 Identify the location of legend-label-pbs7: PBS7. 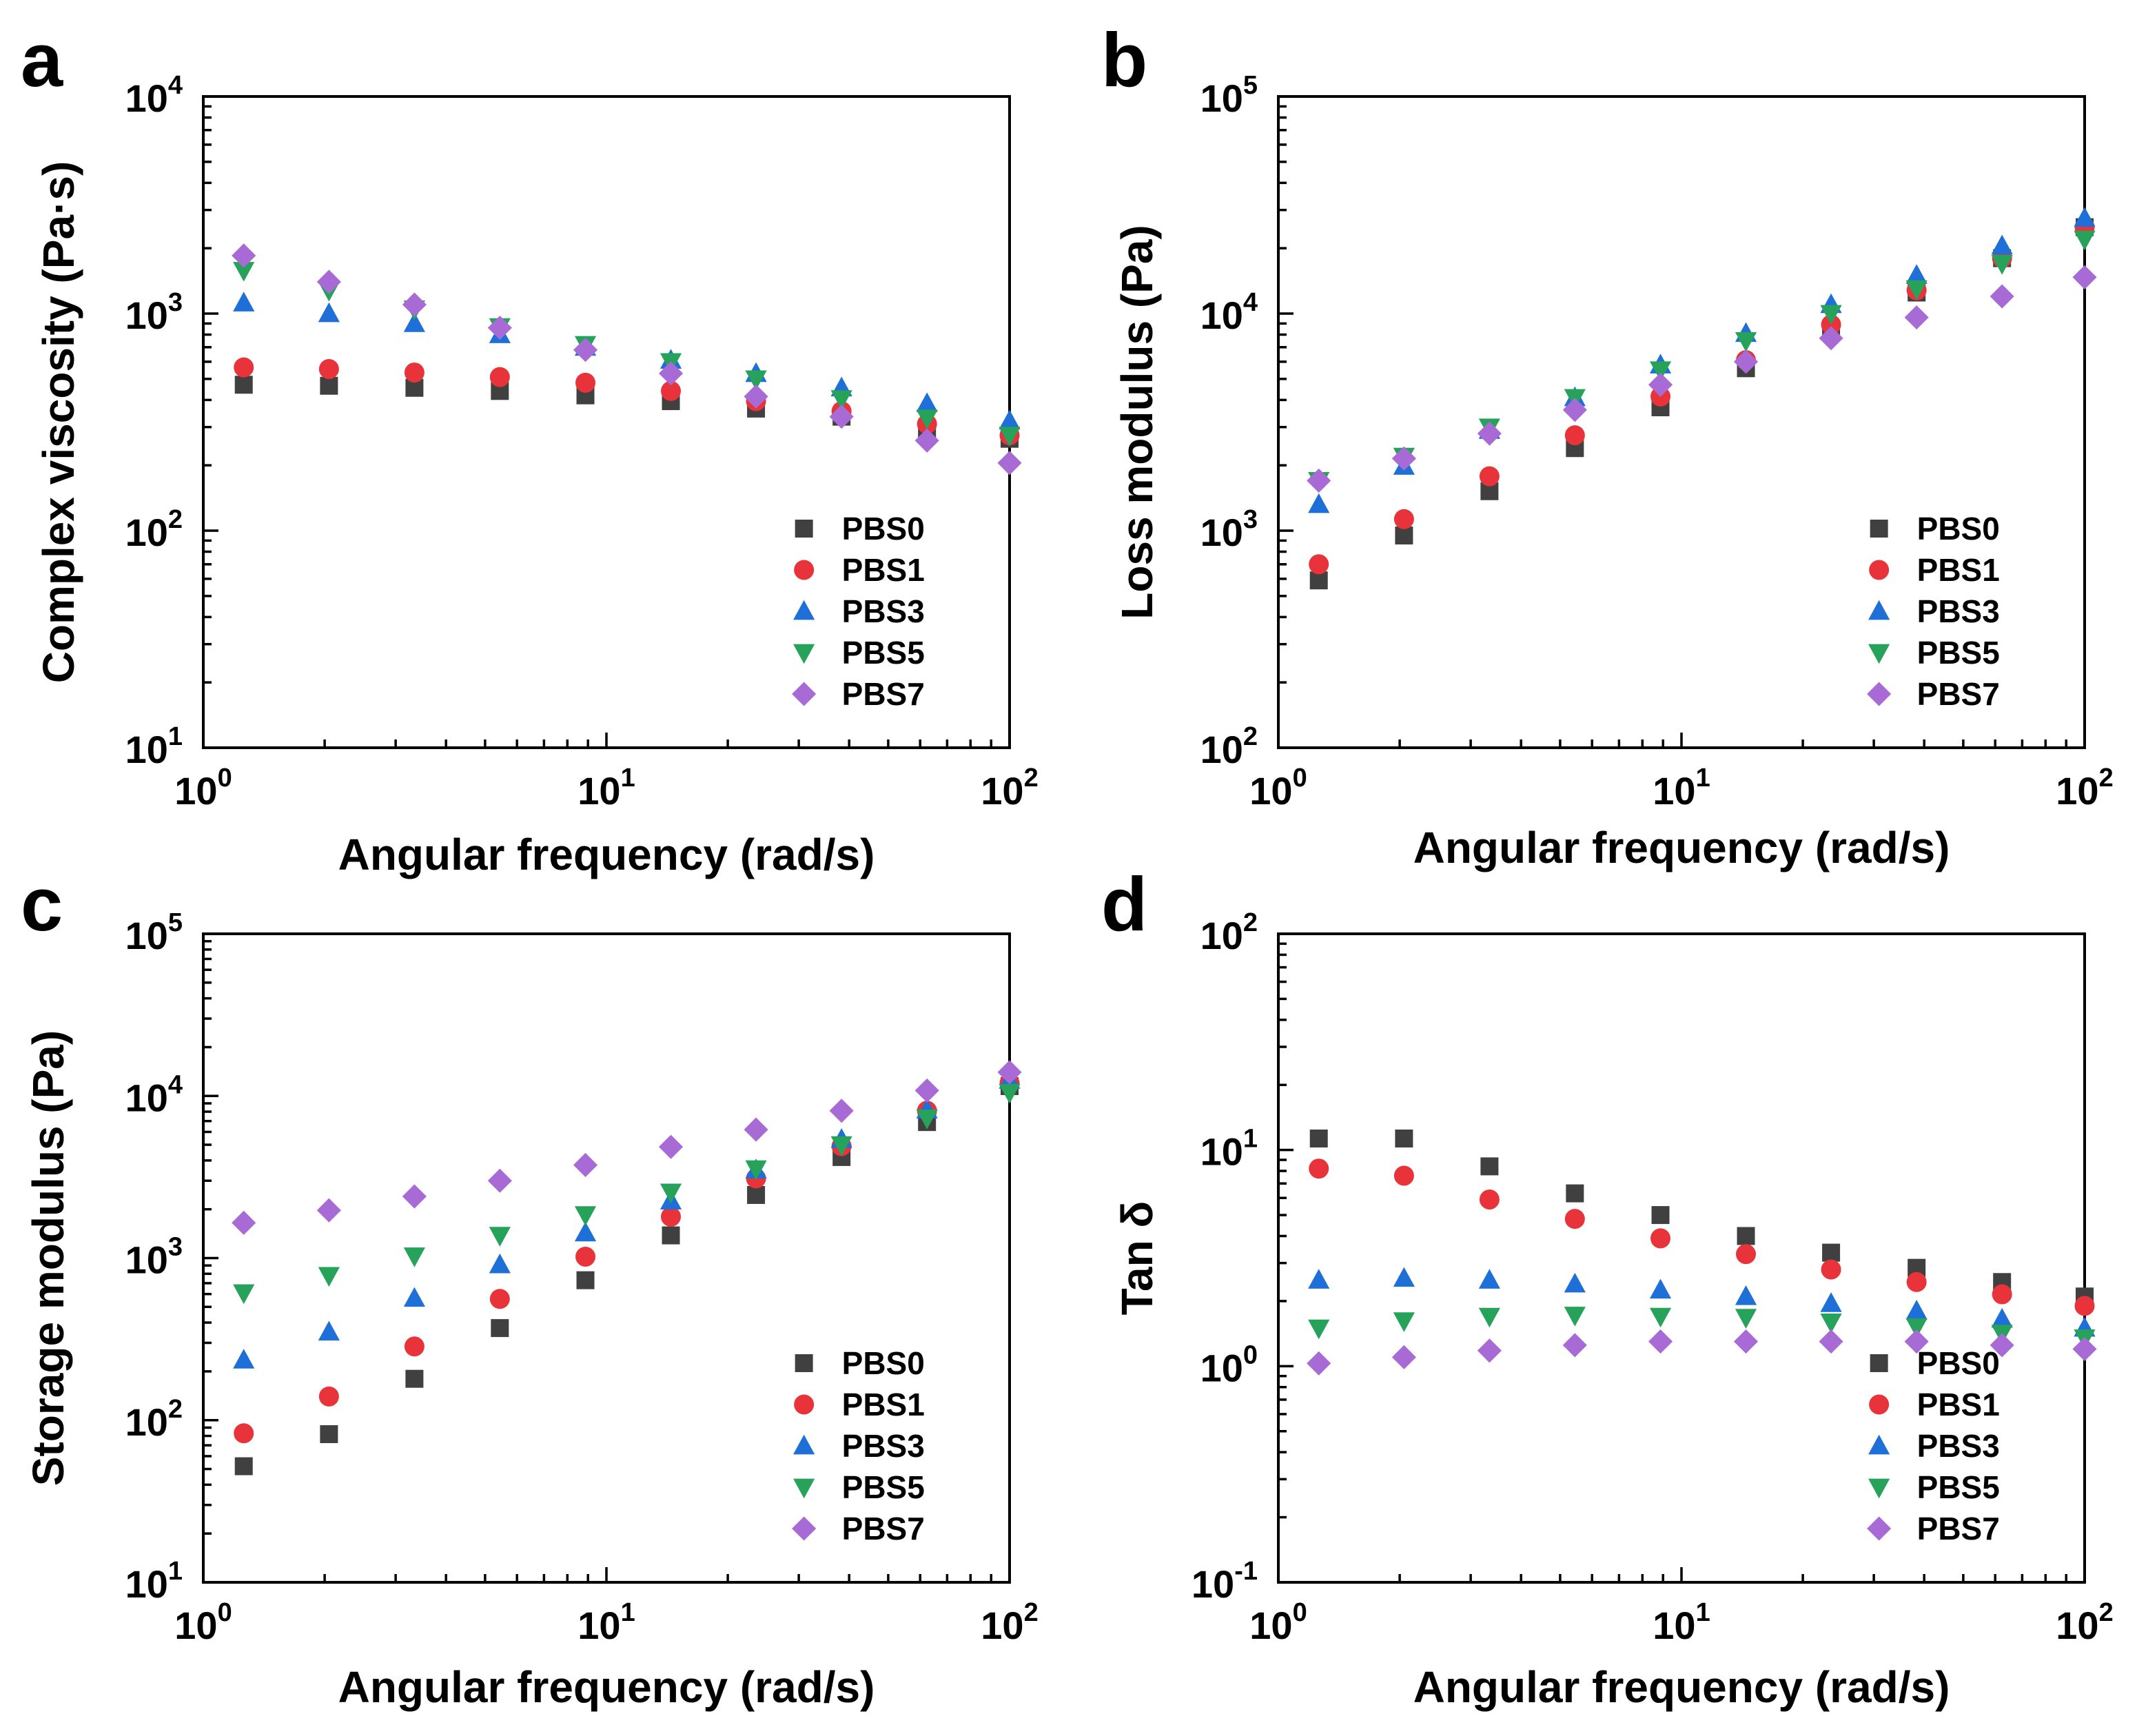
(1958, 694).